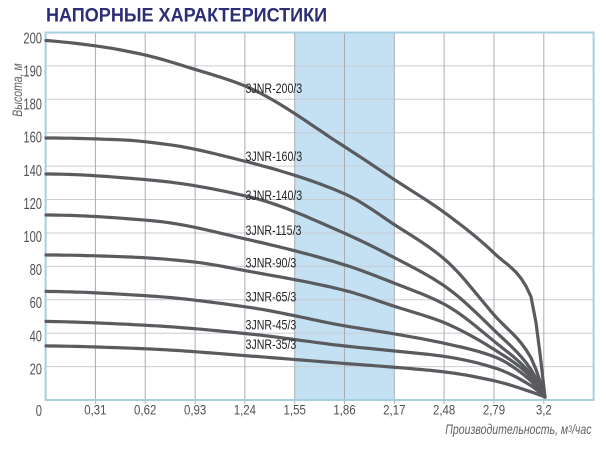  Describe the element at coordinates (271, 345) in the screenshot. I see `svg-text: 3JNR-35/3` at that location.